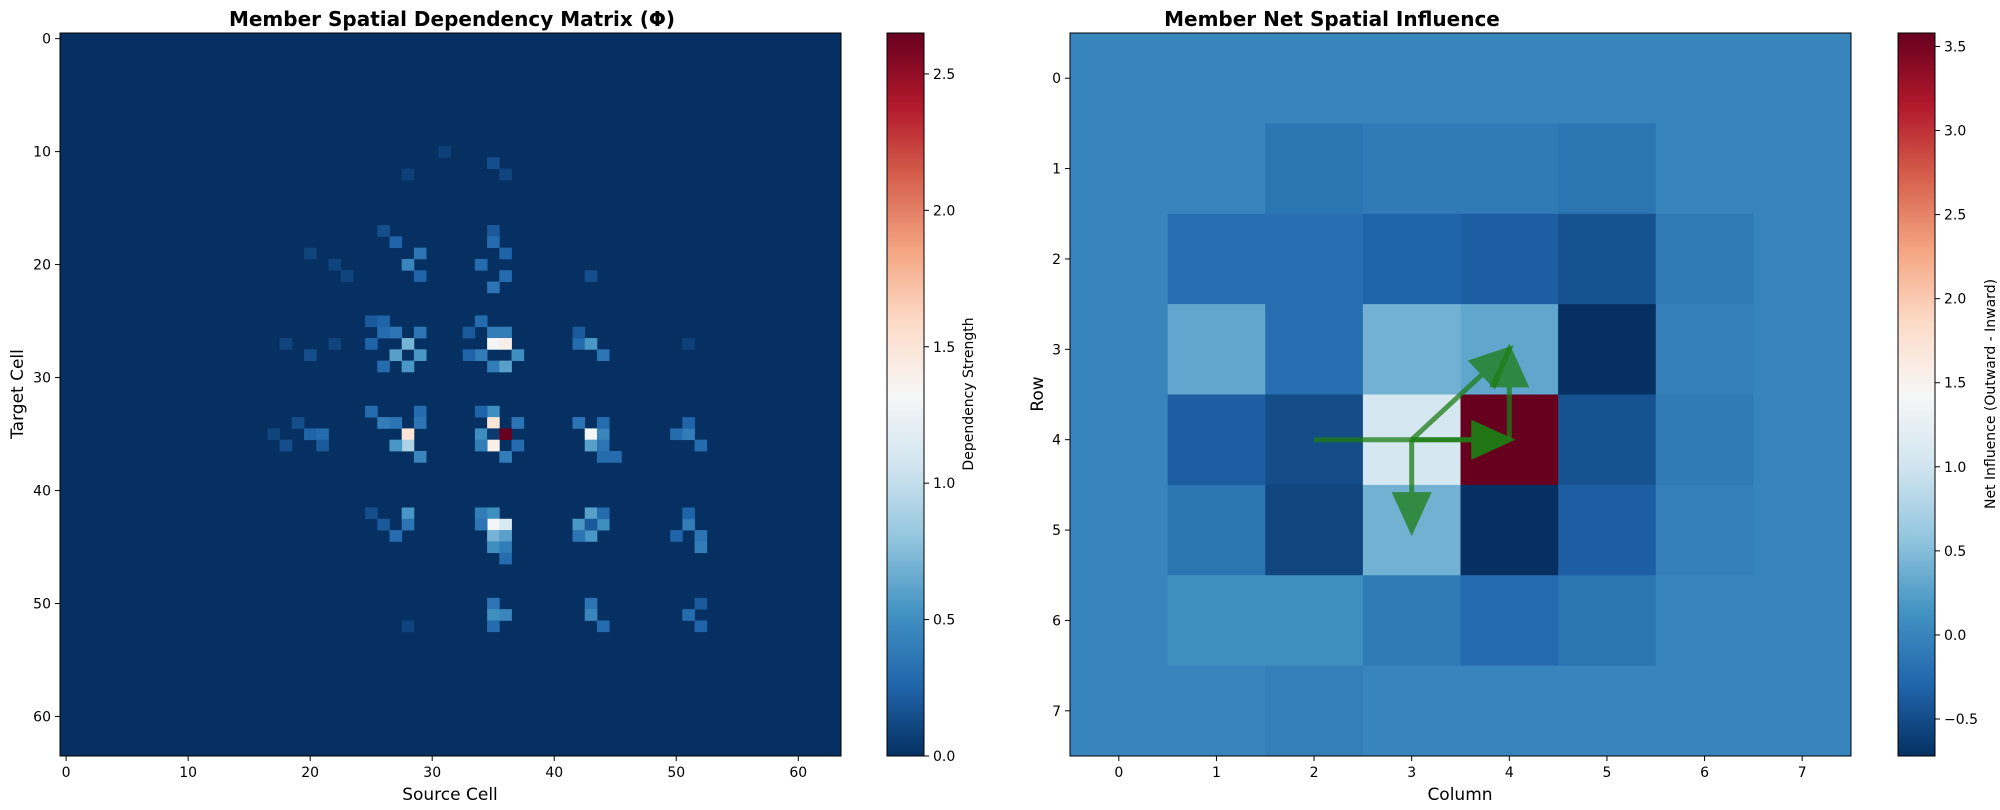  What do you see at coordinates (1509, 773) in the screenshot?
I see `x-tick-label: 4` at bounding box center [1509, 773].